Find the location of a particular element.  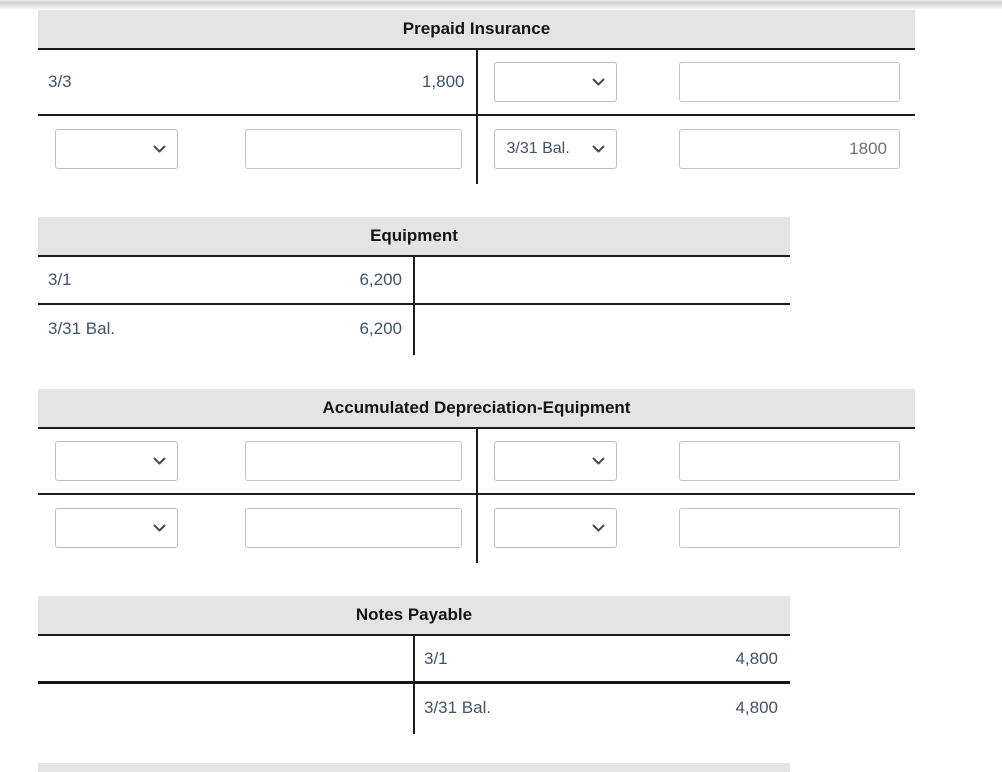

accumdep-row2-credit-cell is located at coordinates (696, 528).